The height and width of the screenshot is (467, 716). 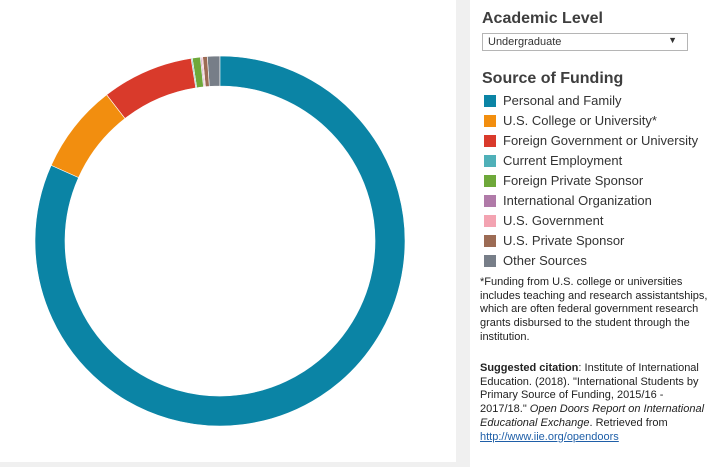 What do you see at coordinates (553, 220) in the screenshot?
I see `legend-label: U.S. Government` at bounding box center [553, 220].